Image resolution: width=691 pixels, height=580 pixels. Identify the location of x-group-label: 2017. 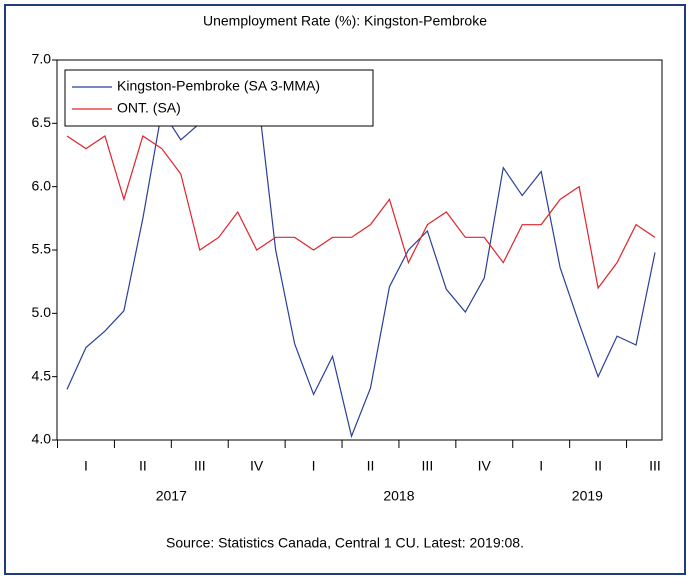
(171, 496).